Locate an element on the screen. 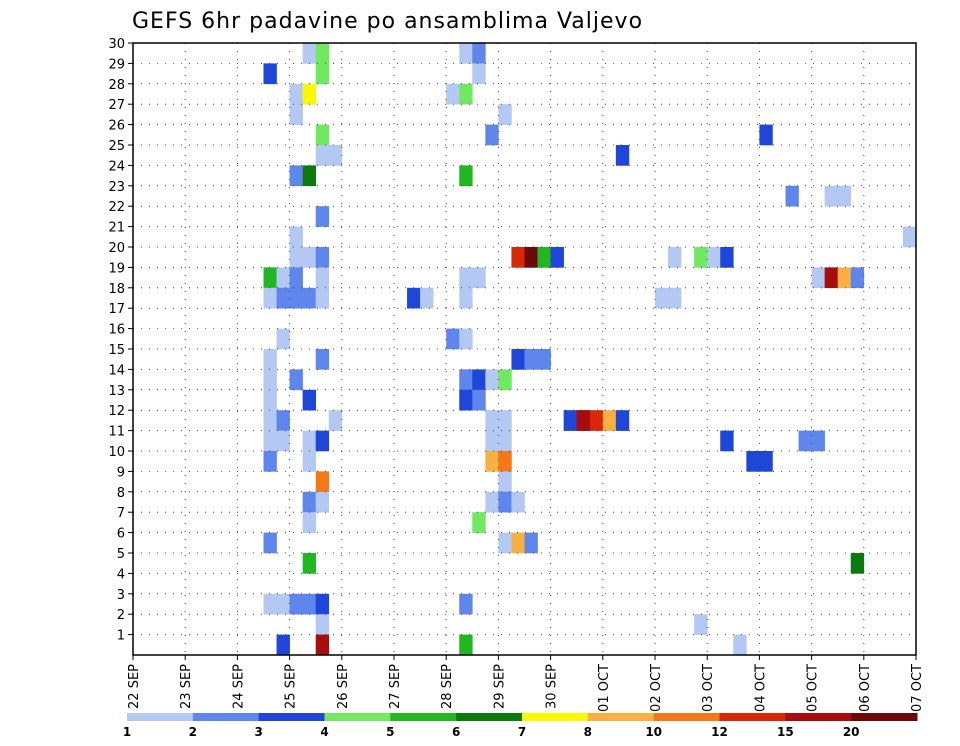  color-legend: 1 2 3 4 5 6 7 8 10 12 15 20 is located at coordinates (520, 726).